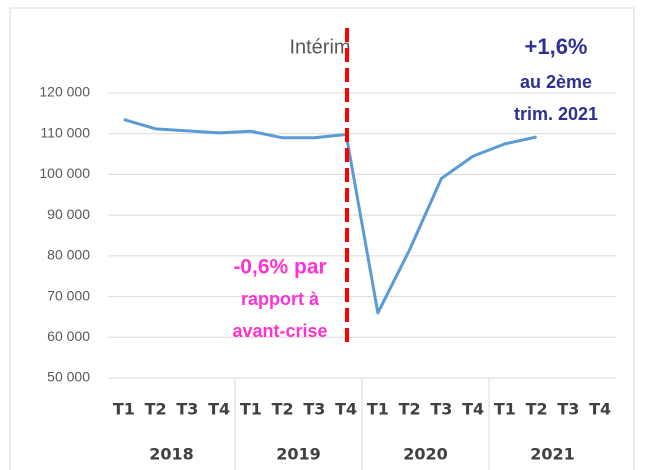  What do you see at coordinates (556, 114) in the screenshot?
I see `annotation: trim. 2021` at bounding box center [556, 114].